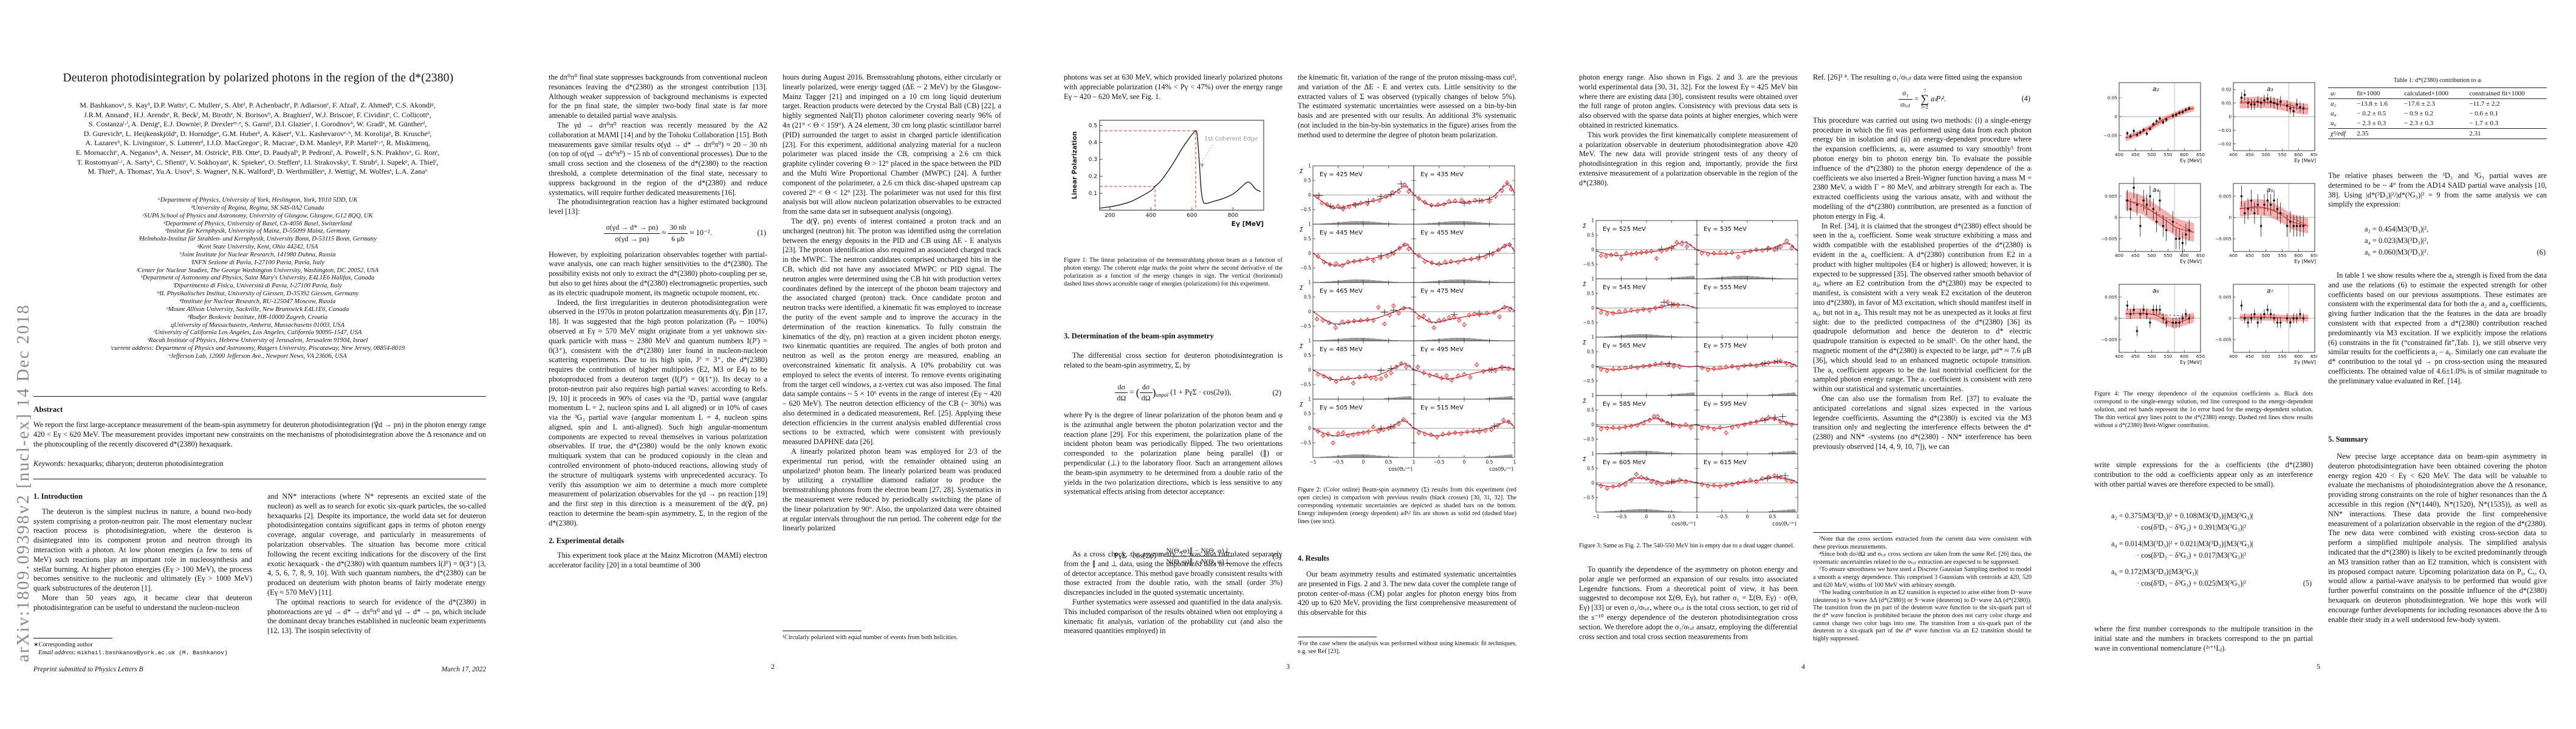 This screenshot has width=2576, height=729. Describe the element at coordinates (1146, 398) in the screenshot. I see `eq2-denominator-2: dΩ` at that location.